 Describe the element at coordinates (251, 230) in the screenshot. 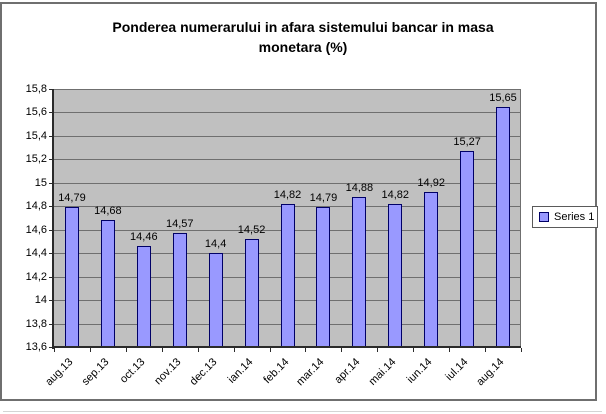

I see `bar-value-label: 14,52` at that location.